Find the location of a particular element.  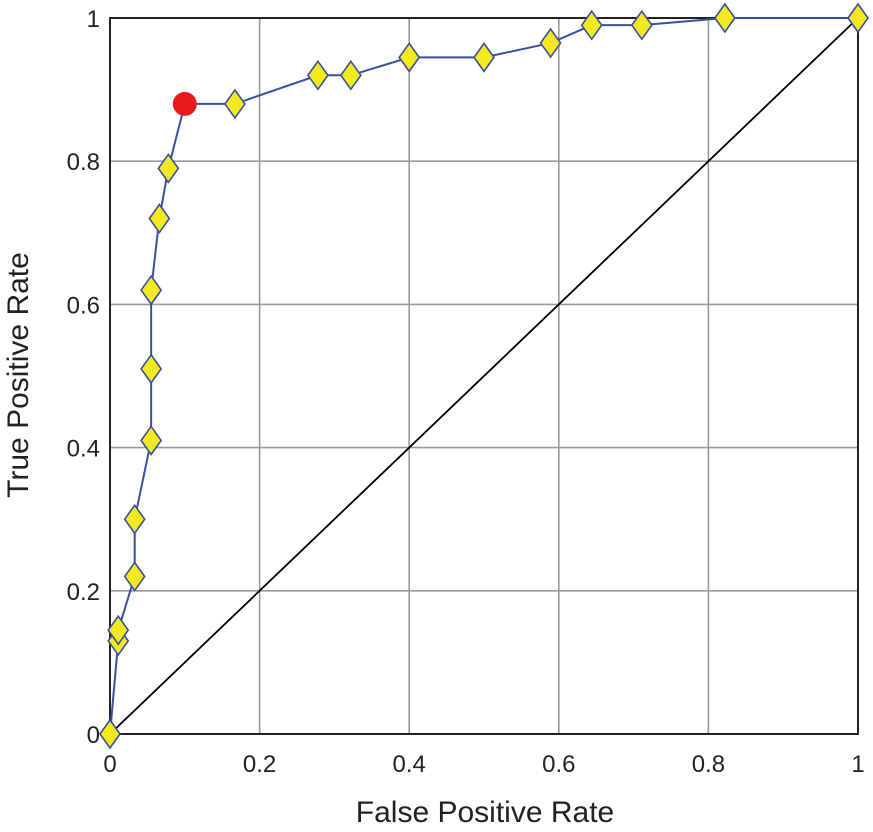

x-tick-label: 0.8 is located at coordinates (708, 764).